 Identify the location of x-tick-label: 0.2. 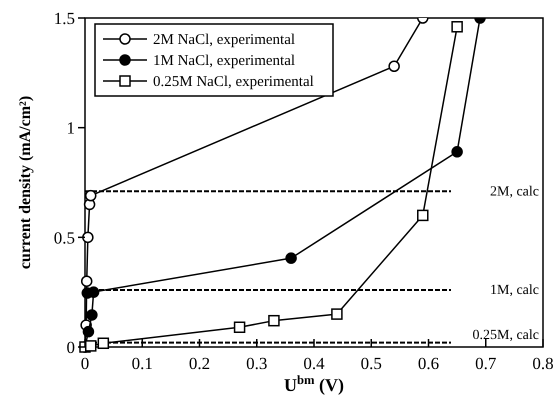
(199, 363).